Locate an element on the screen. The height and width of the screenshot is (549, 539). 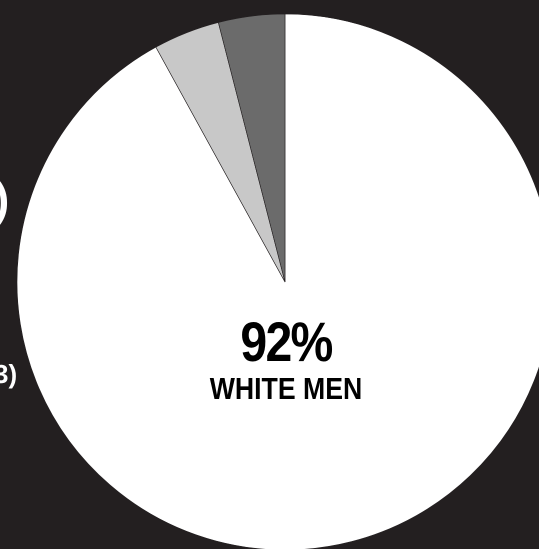
pie-center-label: 92% WHITE MEN is located at coordinates (286, 359).